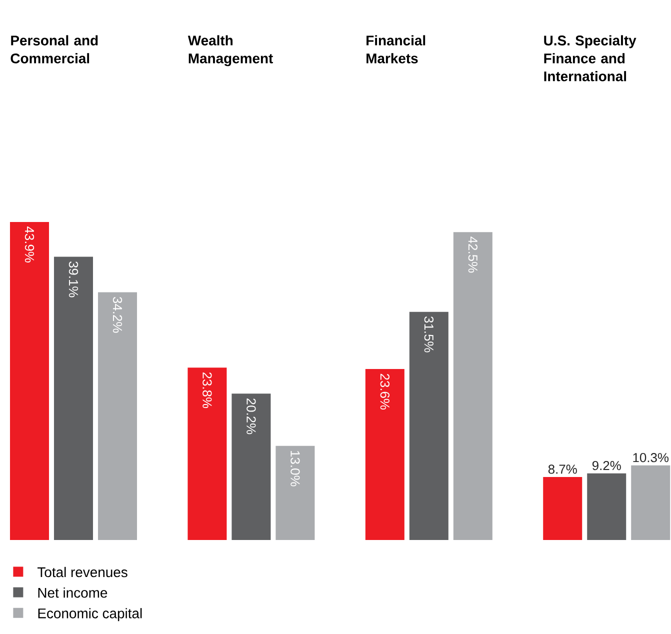 Image resolution: width=671 pixels, height=634 pixels. I want to click on data-label: 43.9%, so click(29, 244).